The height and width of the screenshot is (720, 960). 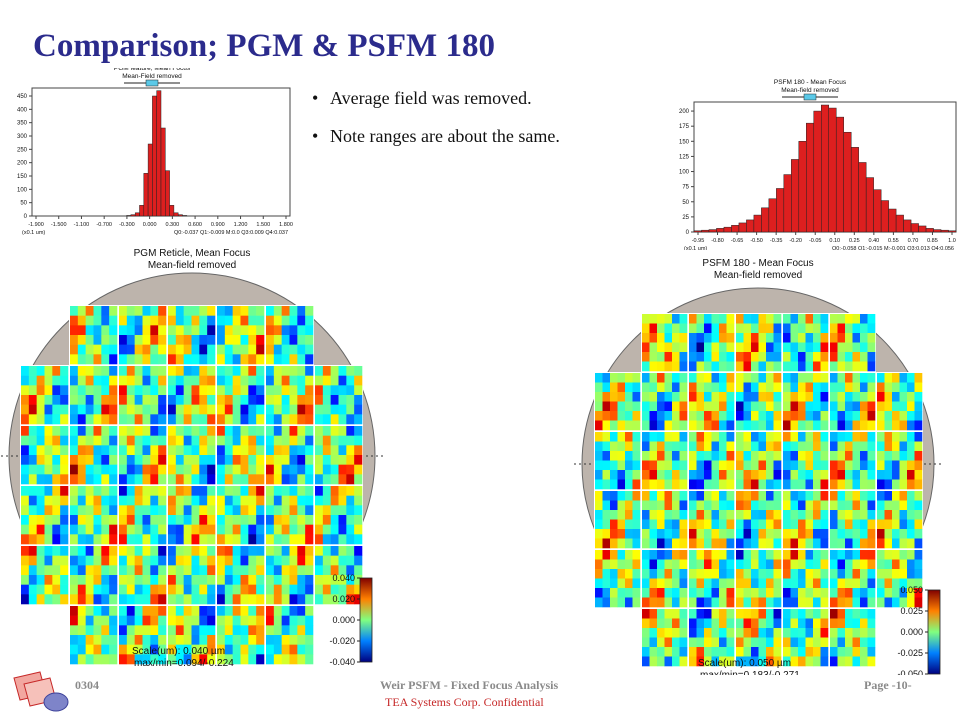 What do you see at coordinates (780, 210) in the screenshot?
I see `histogram-bar` at bounding box center [780, 210].